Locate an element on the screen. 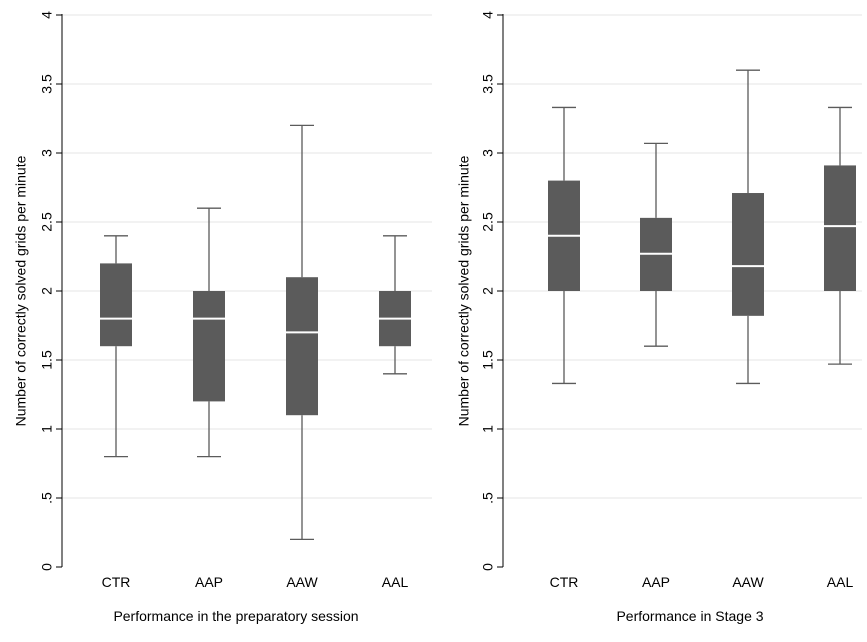  box-aal is located at coordinates (840, 228).